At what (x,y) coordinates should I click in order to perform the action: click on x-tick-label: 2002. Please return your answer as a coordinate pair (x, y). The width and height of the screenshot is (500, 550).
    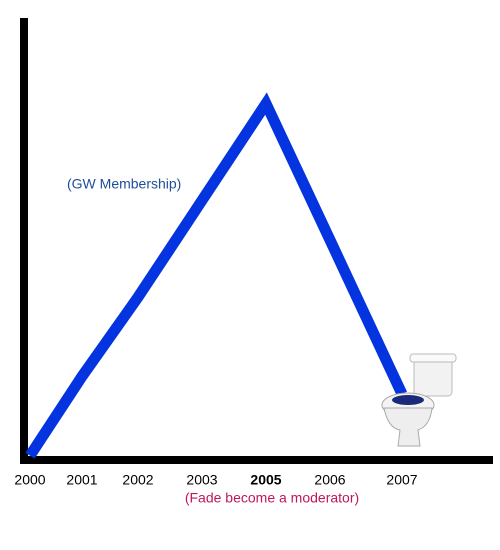
    Looking at the image, I should click on (137, 480).